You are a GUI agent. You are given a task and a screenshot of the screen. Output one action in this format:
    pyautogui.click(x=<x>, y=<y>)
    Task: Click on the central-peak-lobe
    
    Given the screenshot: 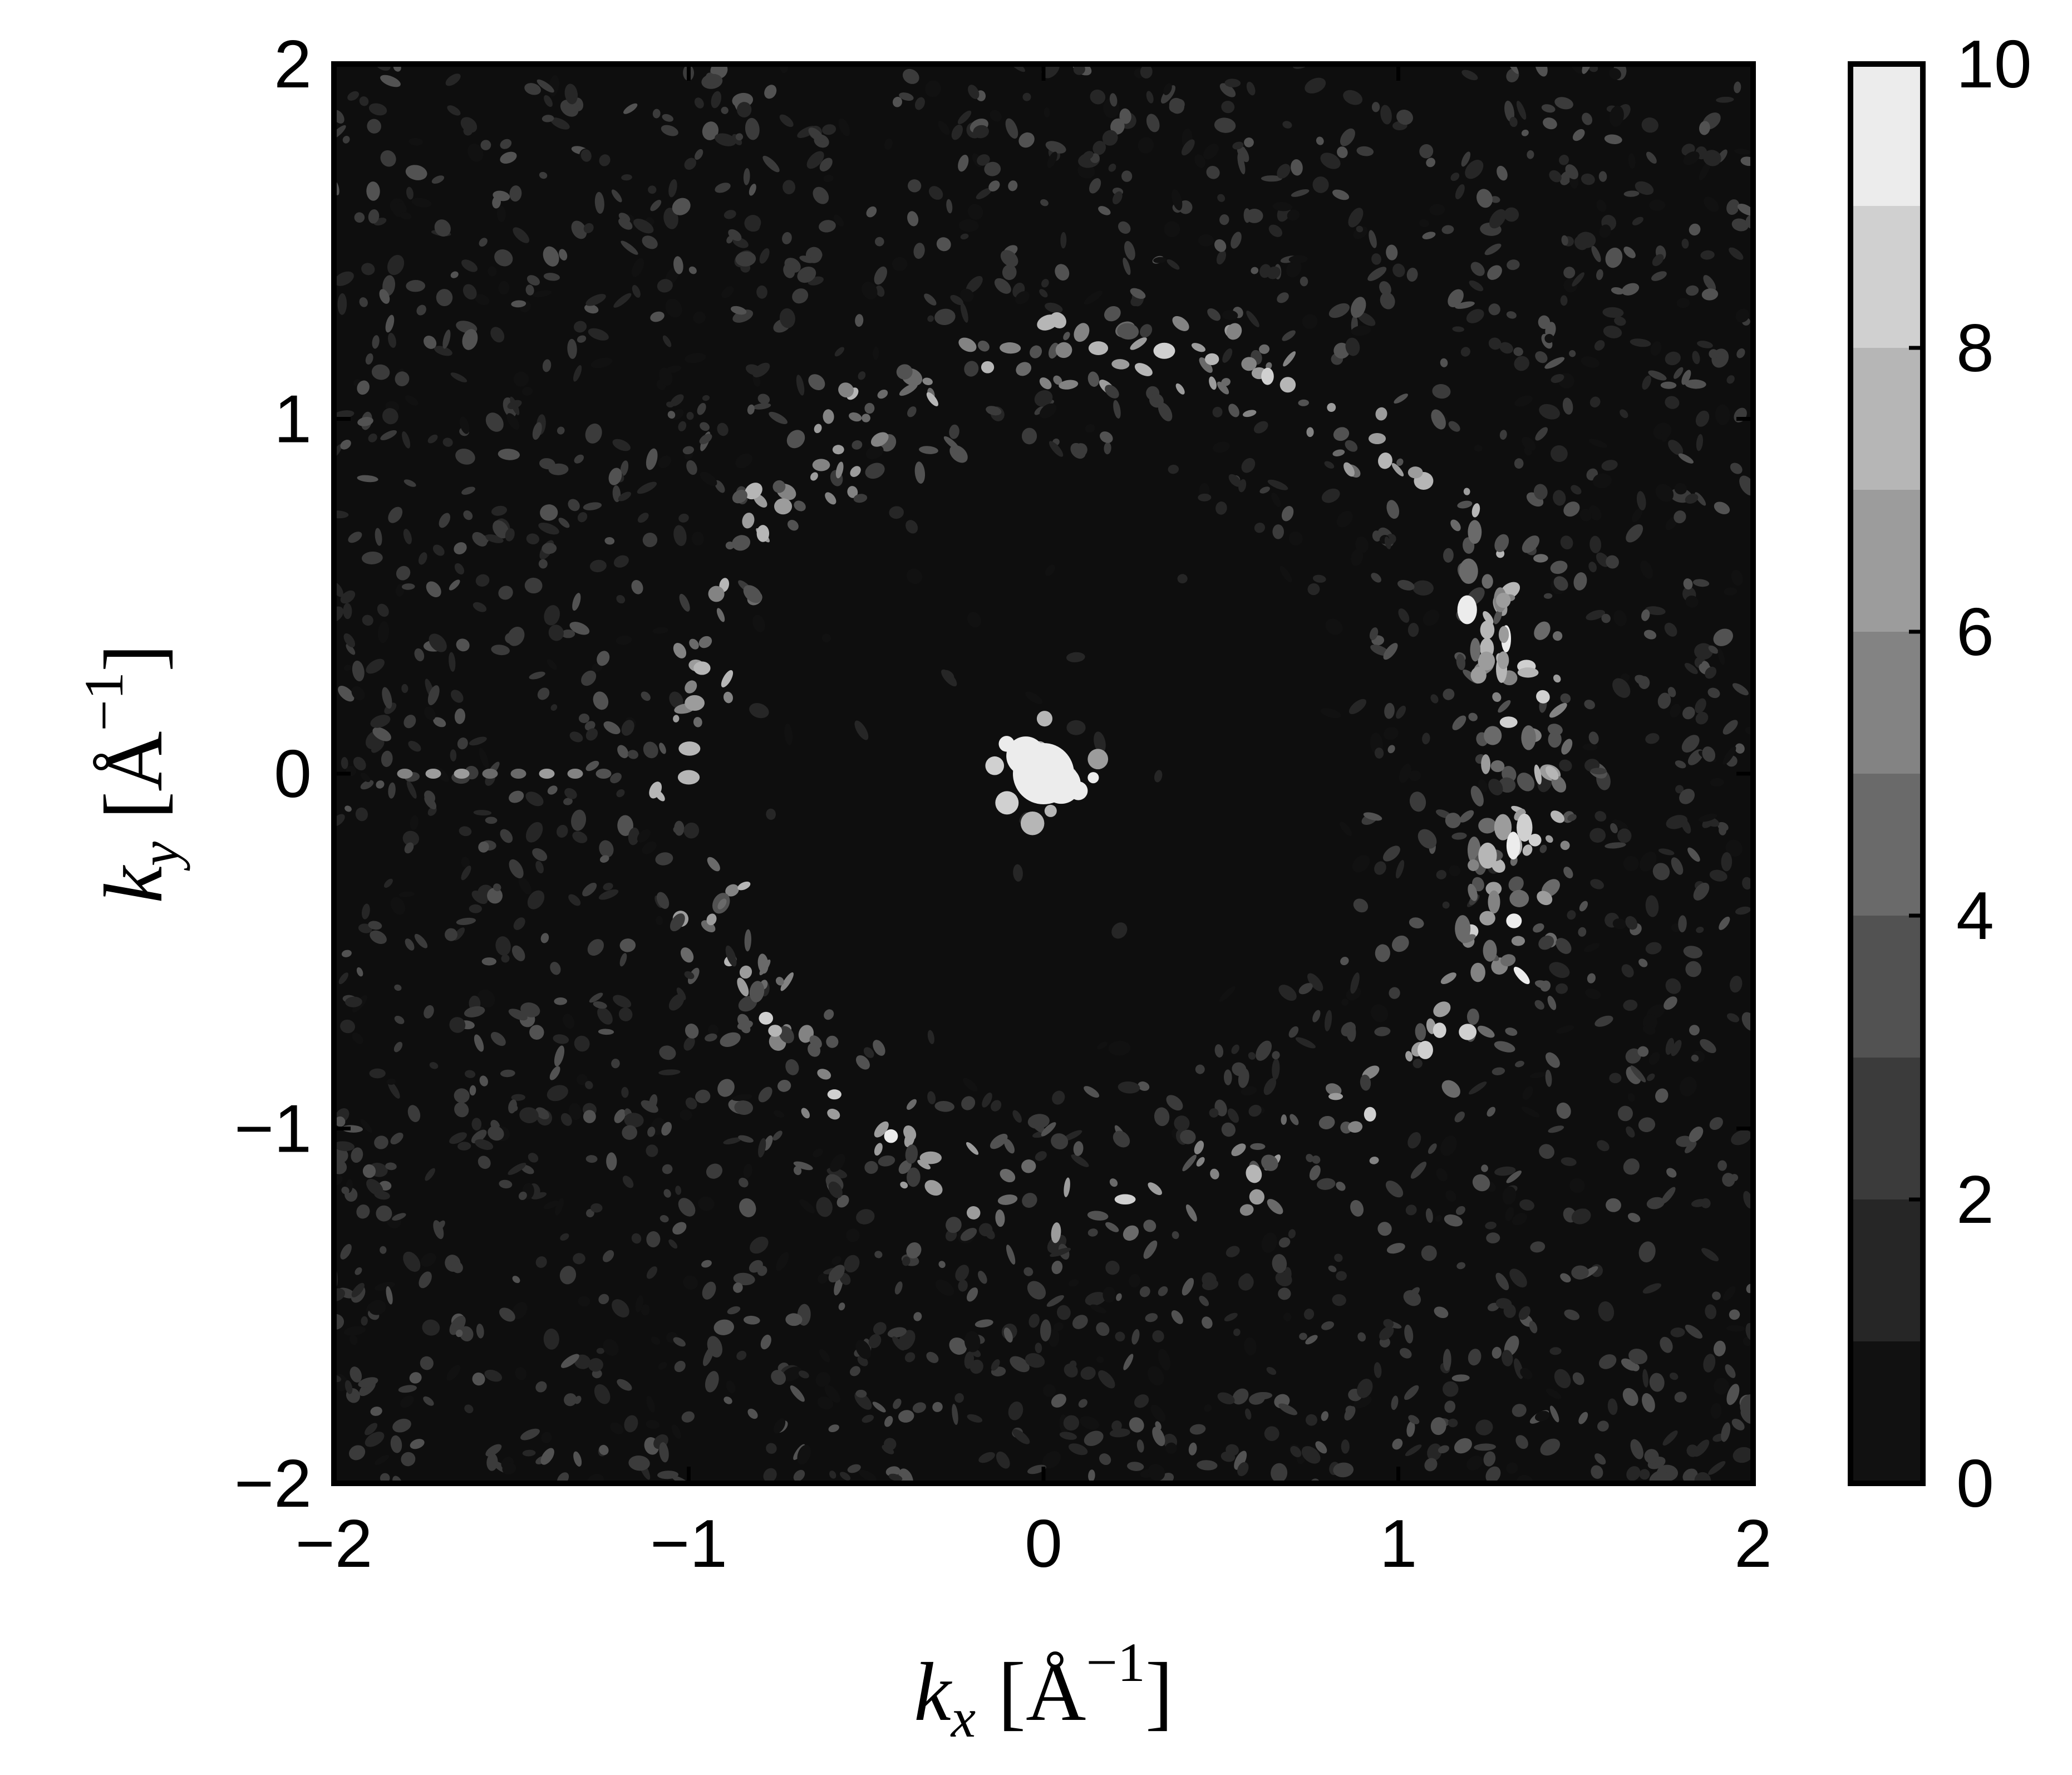 What is the action you would take?
    pyautogui.click(x=1061, y=784)
    